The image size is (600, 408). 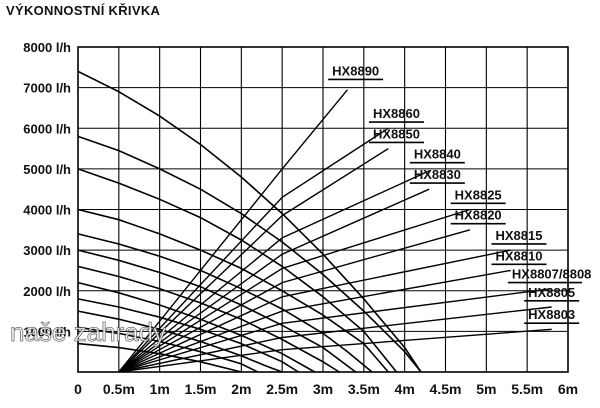 What do you see at coordinates (47, 331) in the screenshot?
I see `y-tick-label: 1000 l/h` at bounding box center [47, 331].